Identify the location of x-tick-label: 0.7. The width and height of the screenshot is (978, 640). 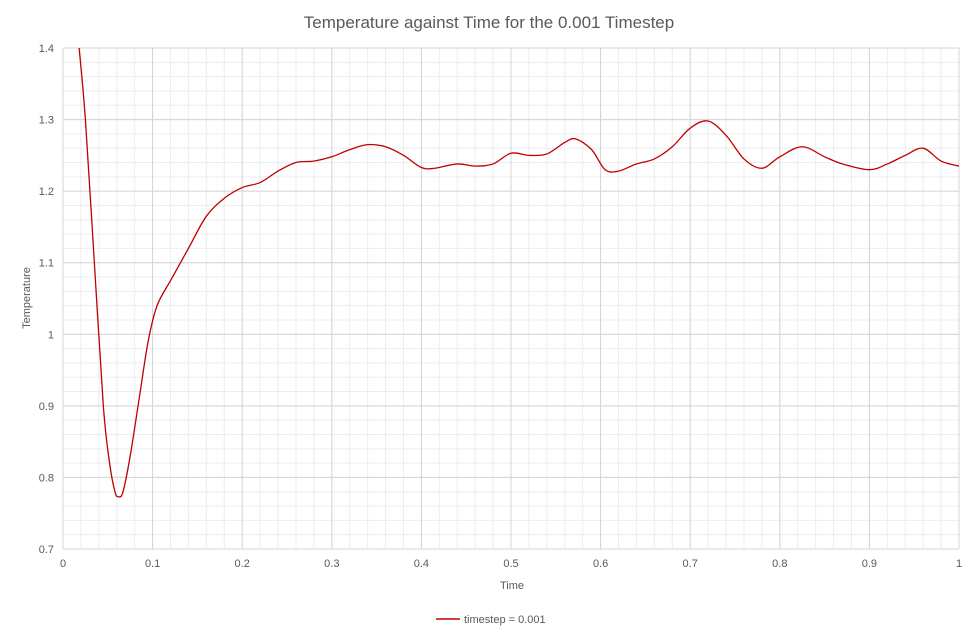
(690, 564).